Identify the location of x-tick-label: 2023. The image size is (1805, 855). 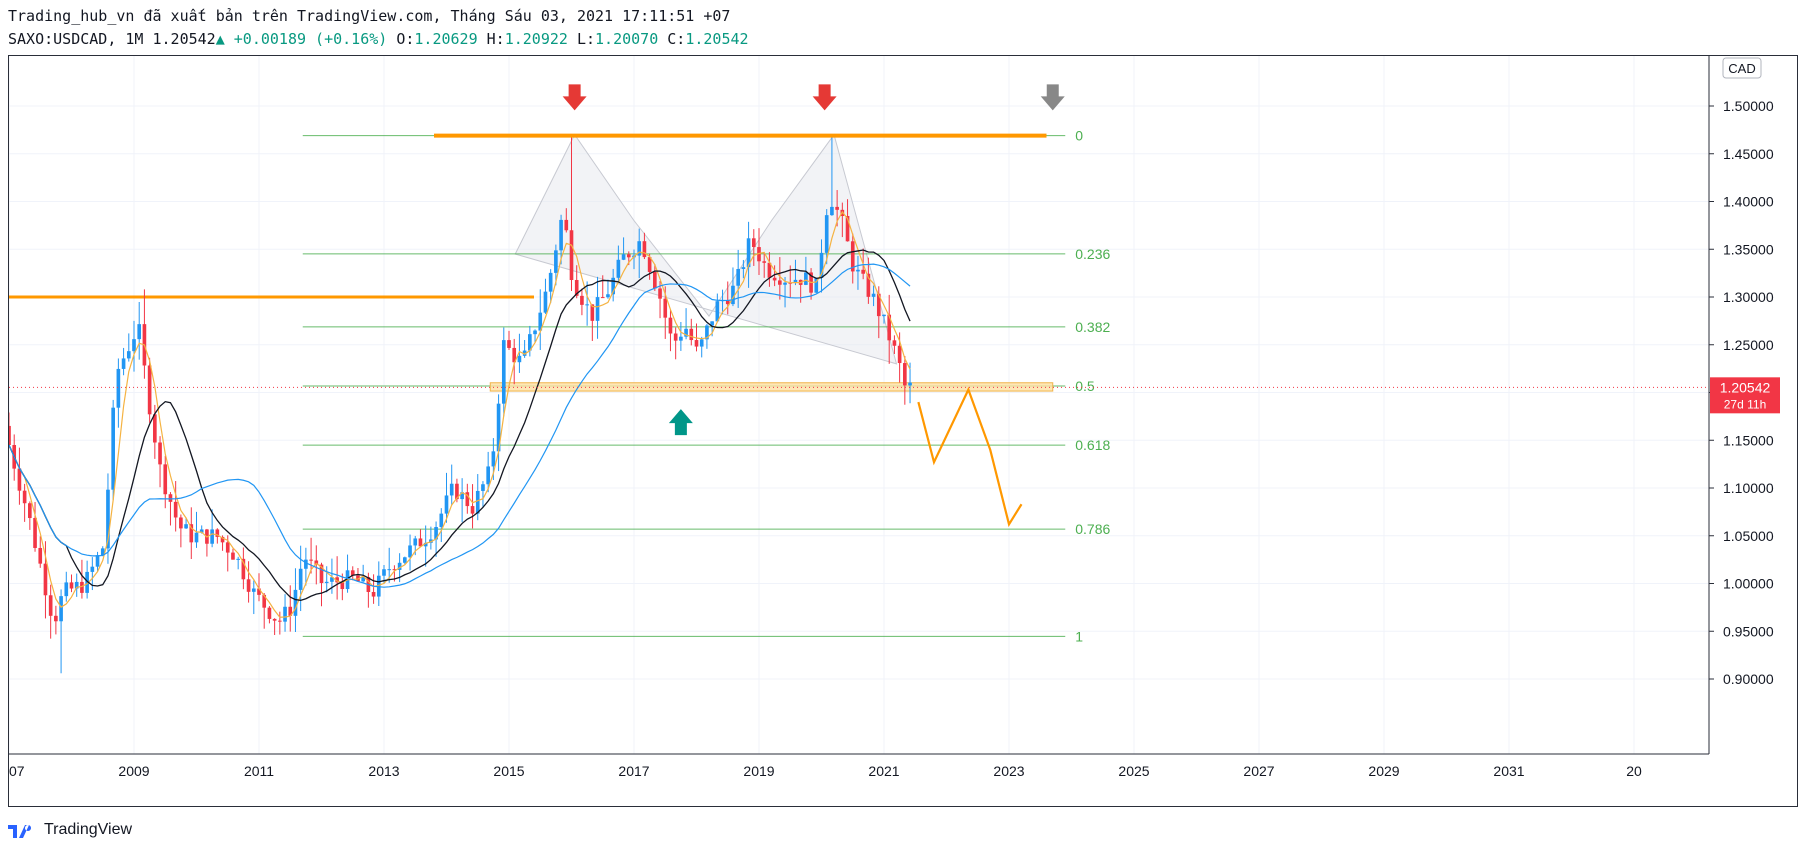
(1008, 771).